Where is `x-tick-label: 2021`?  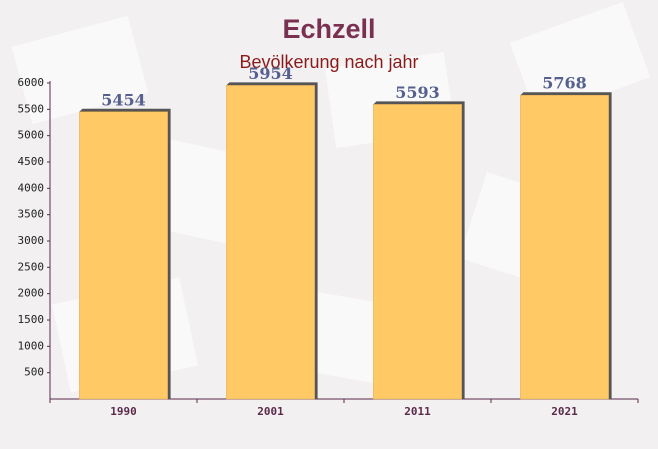 x-tick-label: 2021 is located at coordinates (564, 411).